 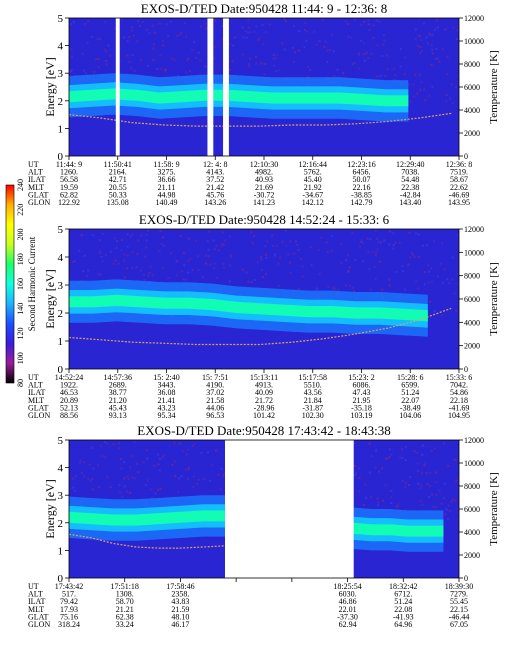 What do you see at coordinates (312, 194) in the screenshot?
I see `table-cell: -34.67` at bounding box center [312, 194].